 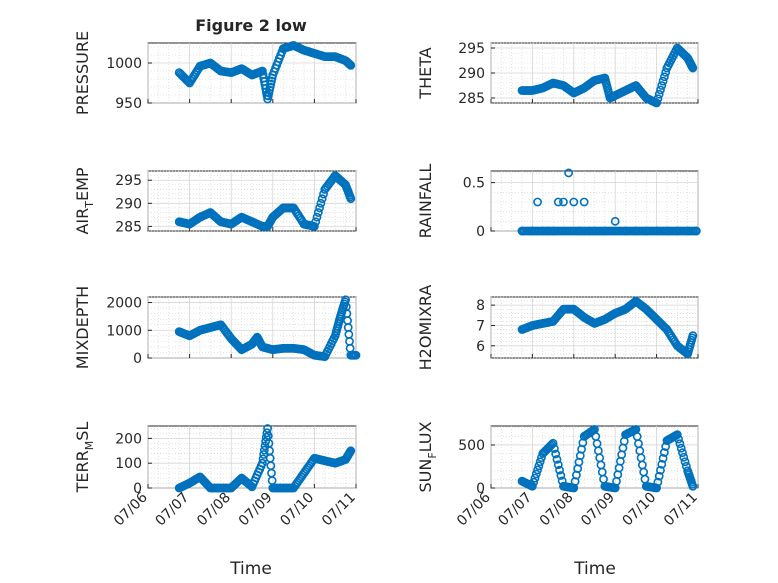 I want to click on y-tick-label: 295, so click(x=128, y=181).